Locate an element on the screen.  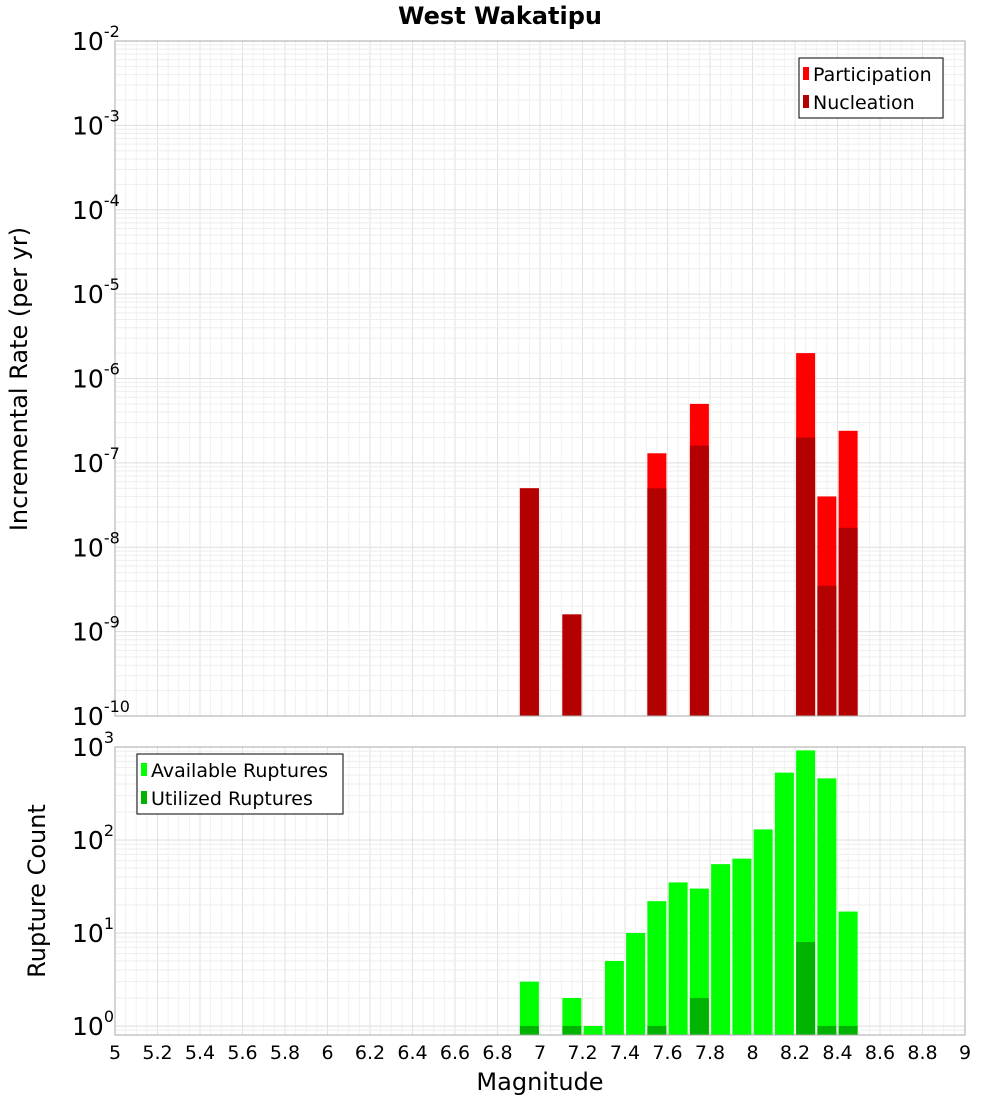
x-tick-label: 7.6 is located at coordinates (667, 1053).